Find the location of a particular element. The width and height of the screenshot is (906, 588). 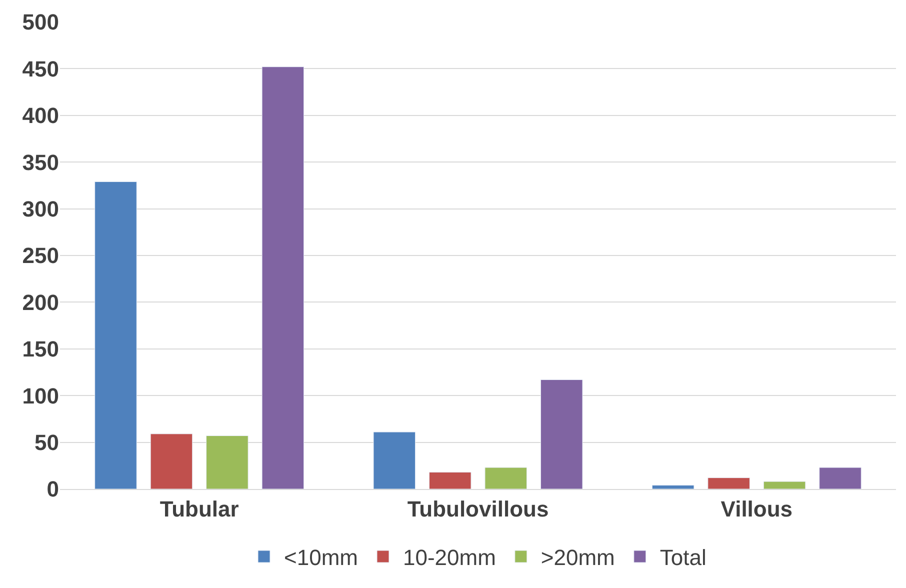

legend-label: Total is located at coordinates (683, 557).